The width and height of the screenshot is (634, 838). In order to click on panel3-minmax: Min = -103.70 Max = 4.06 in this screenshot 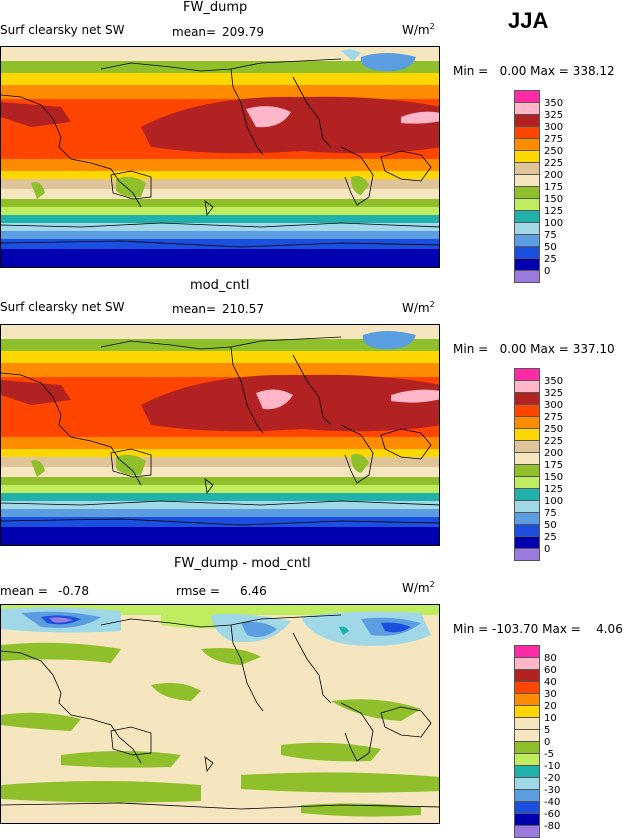, I will do `click(538, 629)`.